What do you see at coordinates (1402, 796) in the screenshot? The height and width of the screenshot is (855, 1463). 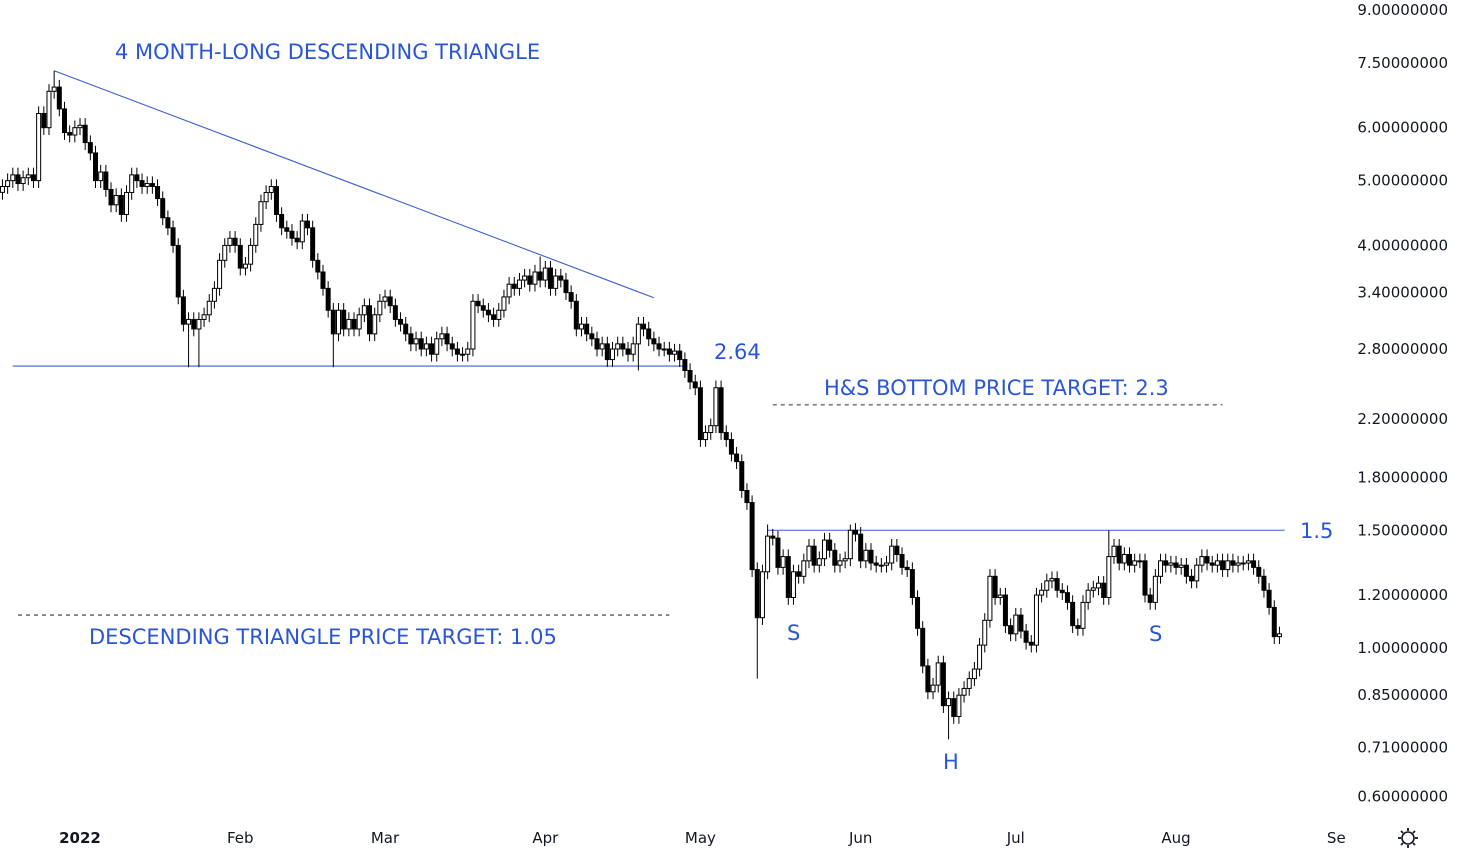 I see `y-tick-label: 0.60000000` at bounding box center [1402, 796].